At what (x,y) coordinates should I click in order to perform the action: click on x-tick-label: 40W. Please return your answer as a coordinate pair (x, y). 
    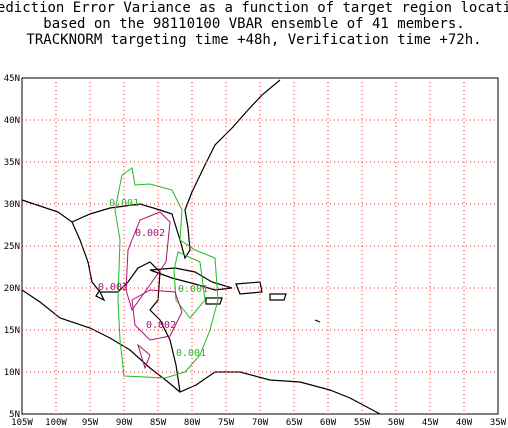
    Looking at the image, I should click on (464, 423).